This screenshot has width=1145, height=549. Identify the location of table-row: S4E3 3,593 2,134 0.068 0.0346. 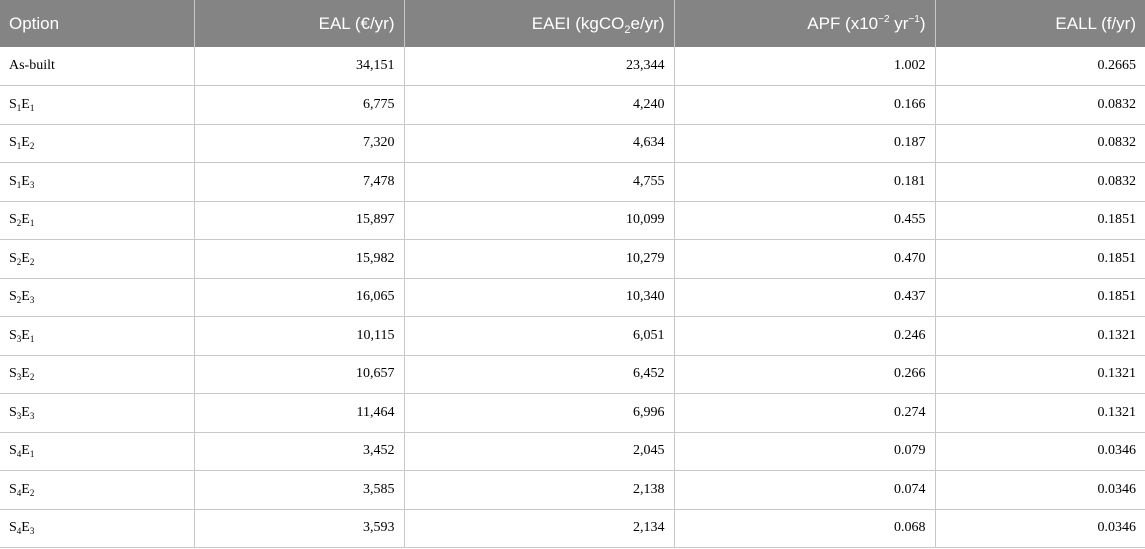
(572, 528).